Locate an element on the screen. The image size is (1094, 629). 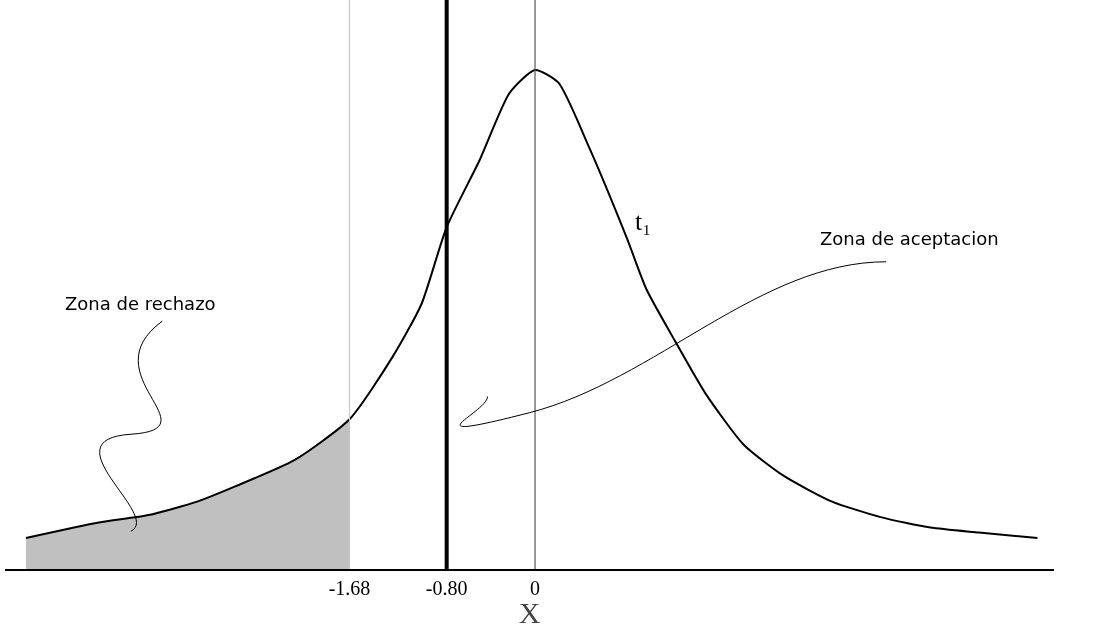
annotation: Zona de rechazo is located at coordinates (140, 303).